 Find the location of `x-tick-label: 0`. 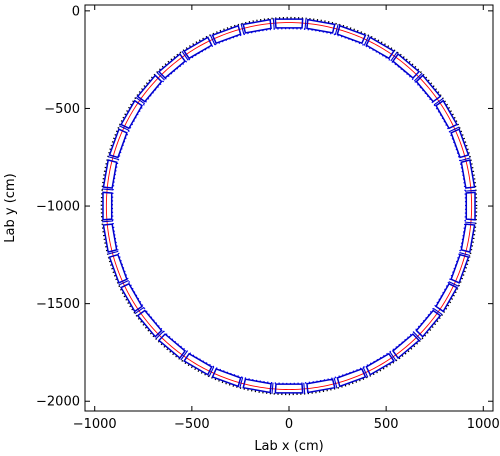

x-tick-label: 0 is located at coordinates (289, 424).